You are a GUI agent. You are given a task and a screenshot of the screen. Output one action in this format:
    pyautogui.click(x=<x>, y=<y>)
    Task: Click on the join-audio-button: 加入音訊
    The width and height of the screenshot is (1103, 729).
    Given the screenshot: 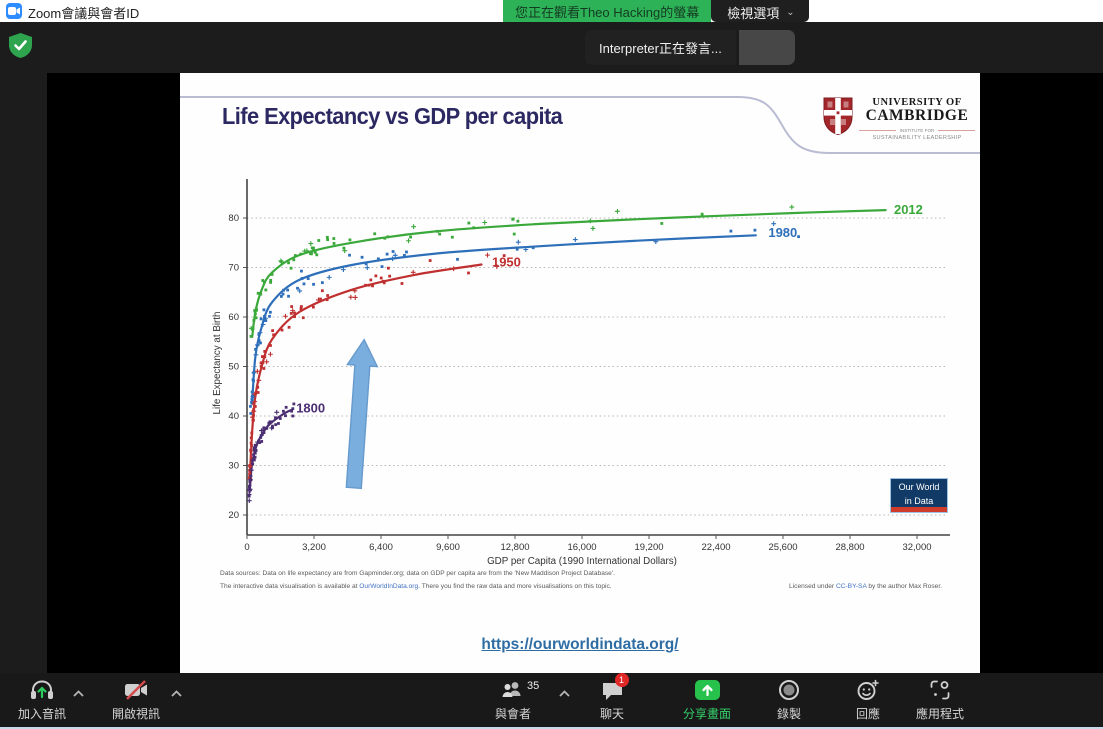 What is the action you would take?
    pyautogui.click(x=42, y=700)
    